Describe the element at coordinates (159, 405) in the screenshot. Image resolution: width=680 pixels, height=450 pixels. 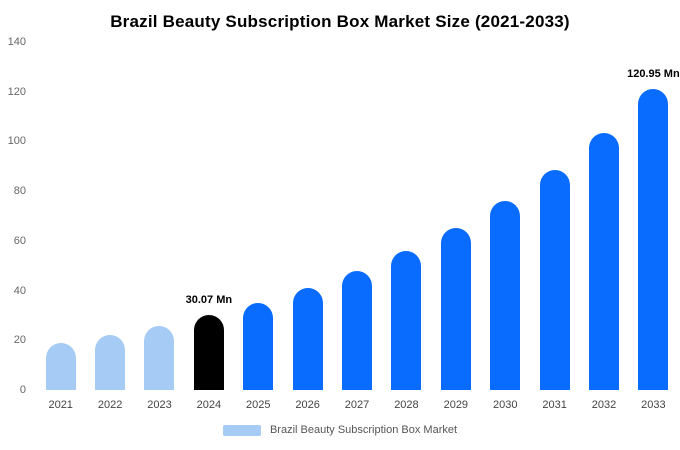
I see `x-tick-label: 2023` at that location.